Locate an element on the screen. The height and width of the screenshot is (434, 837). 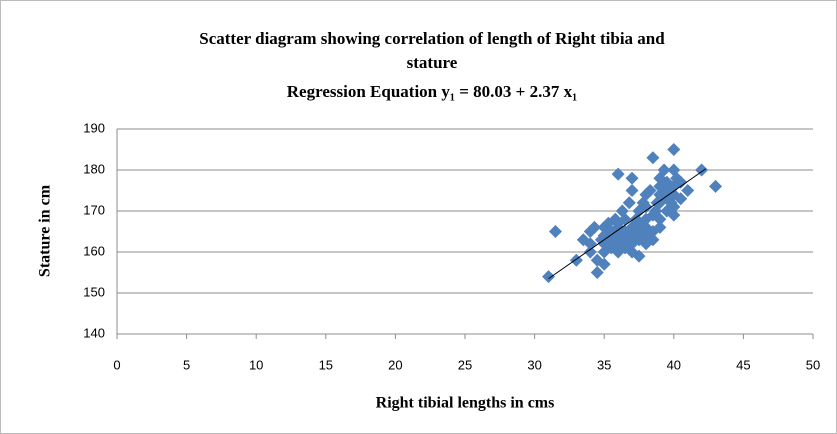
x-tick-label: 35 is located at coordinates (604, 364).